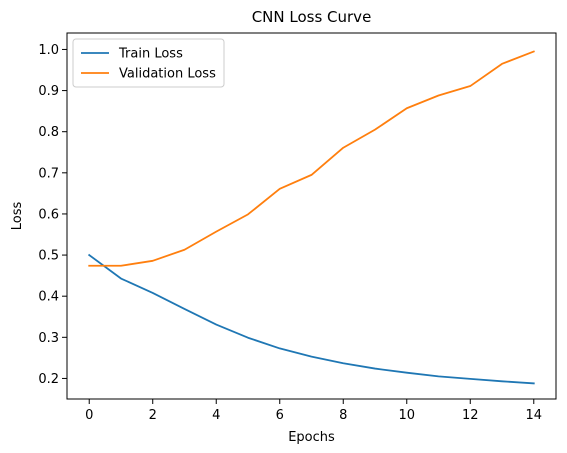  Describe the element at coordinates (17, 216) in the screenshot. I see `y-axis-title: Loss` at that location.